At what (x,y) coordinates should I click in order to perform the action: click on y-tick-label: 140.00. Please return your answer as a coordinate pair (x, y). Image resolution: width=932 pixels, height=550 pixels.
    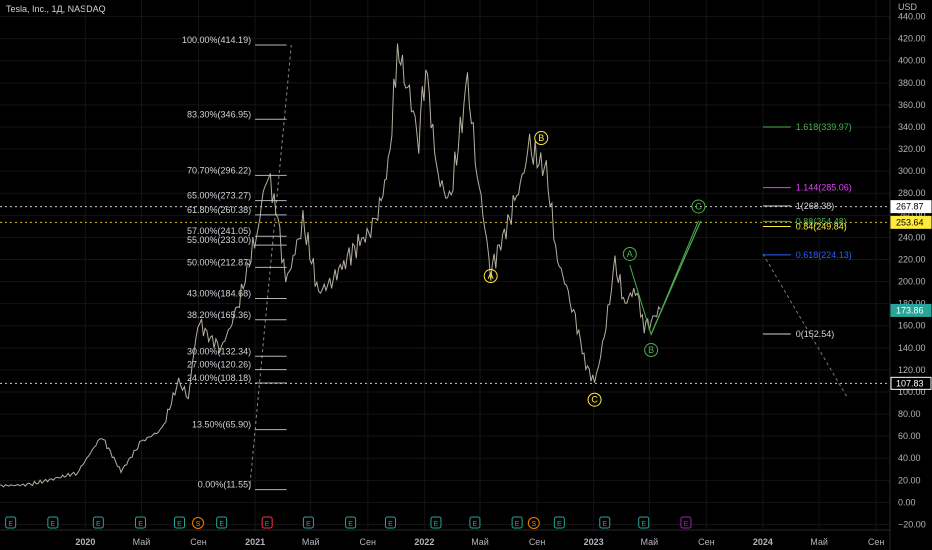
    Looking at the image, I should click on (912, 348).